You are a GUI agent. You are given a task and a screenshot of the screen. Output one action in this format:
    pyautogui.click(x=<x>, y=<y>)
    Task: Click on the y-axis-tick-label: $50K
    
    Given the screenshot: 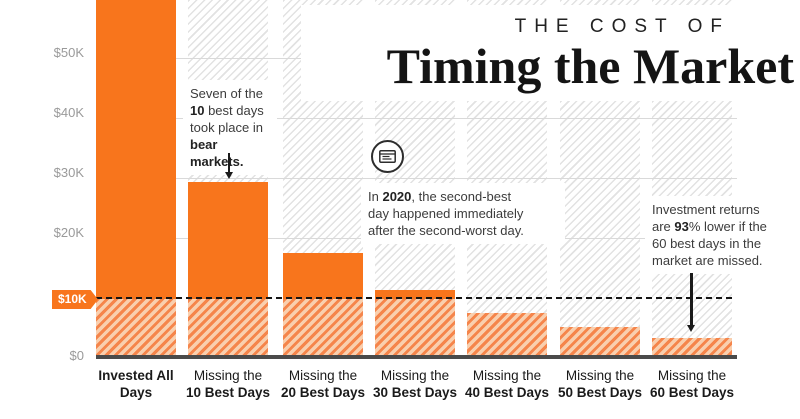 What is the action you would take?
    pyautogui.click(x=68, y=52)
    